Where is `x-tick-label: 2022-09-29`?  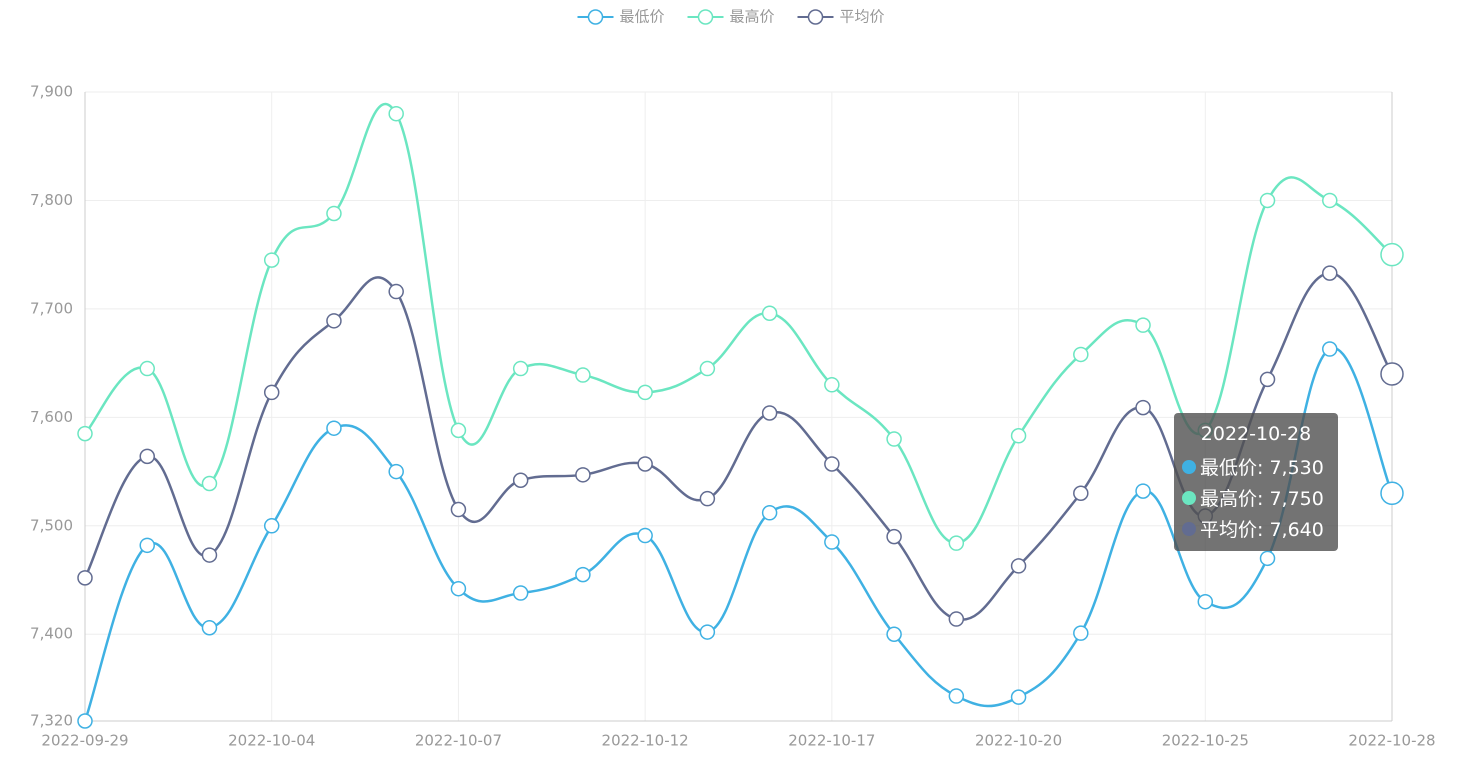
x-tick-label: 2022-09-29 is located at coordinates (84, 741).